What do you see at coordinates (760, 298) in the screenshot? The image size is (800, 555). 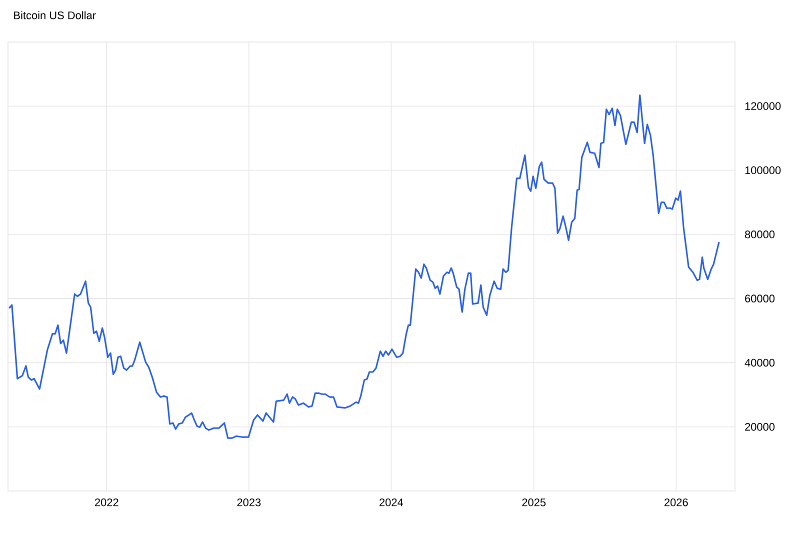 I see `y-tick-label: 60000` at bounding box center [760, 298].